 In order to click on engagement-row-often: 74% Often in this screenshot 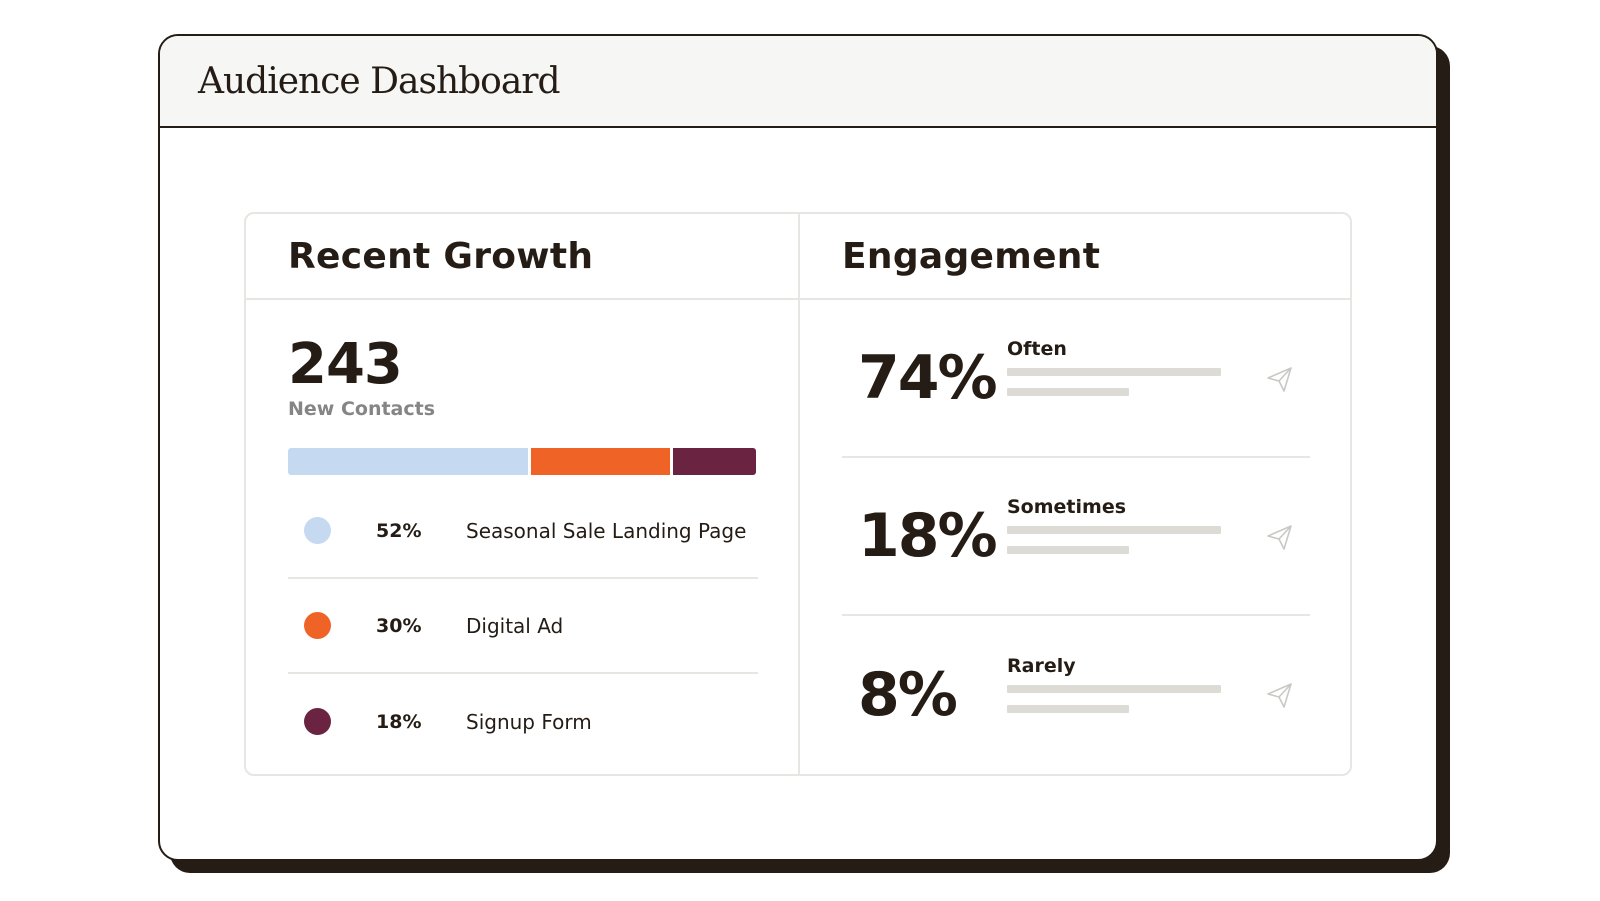, I will do `click(1076, 379)`.